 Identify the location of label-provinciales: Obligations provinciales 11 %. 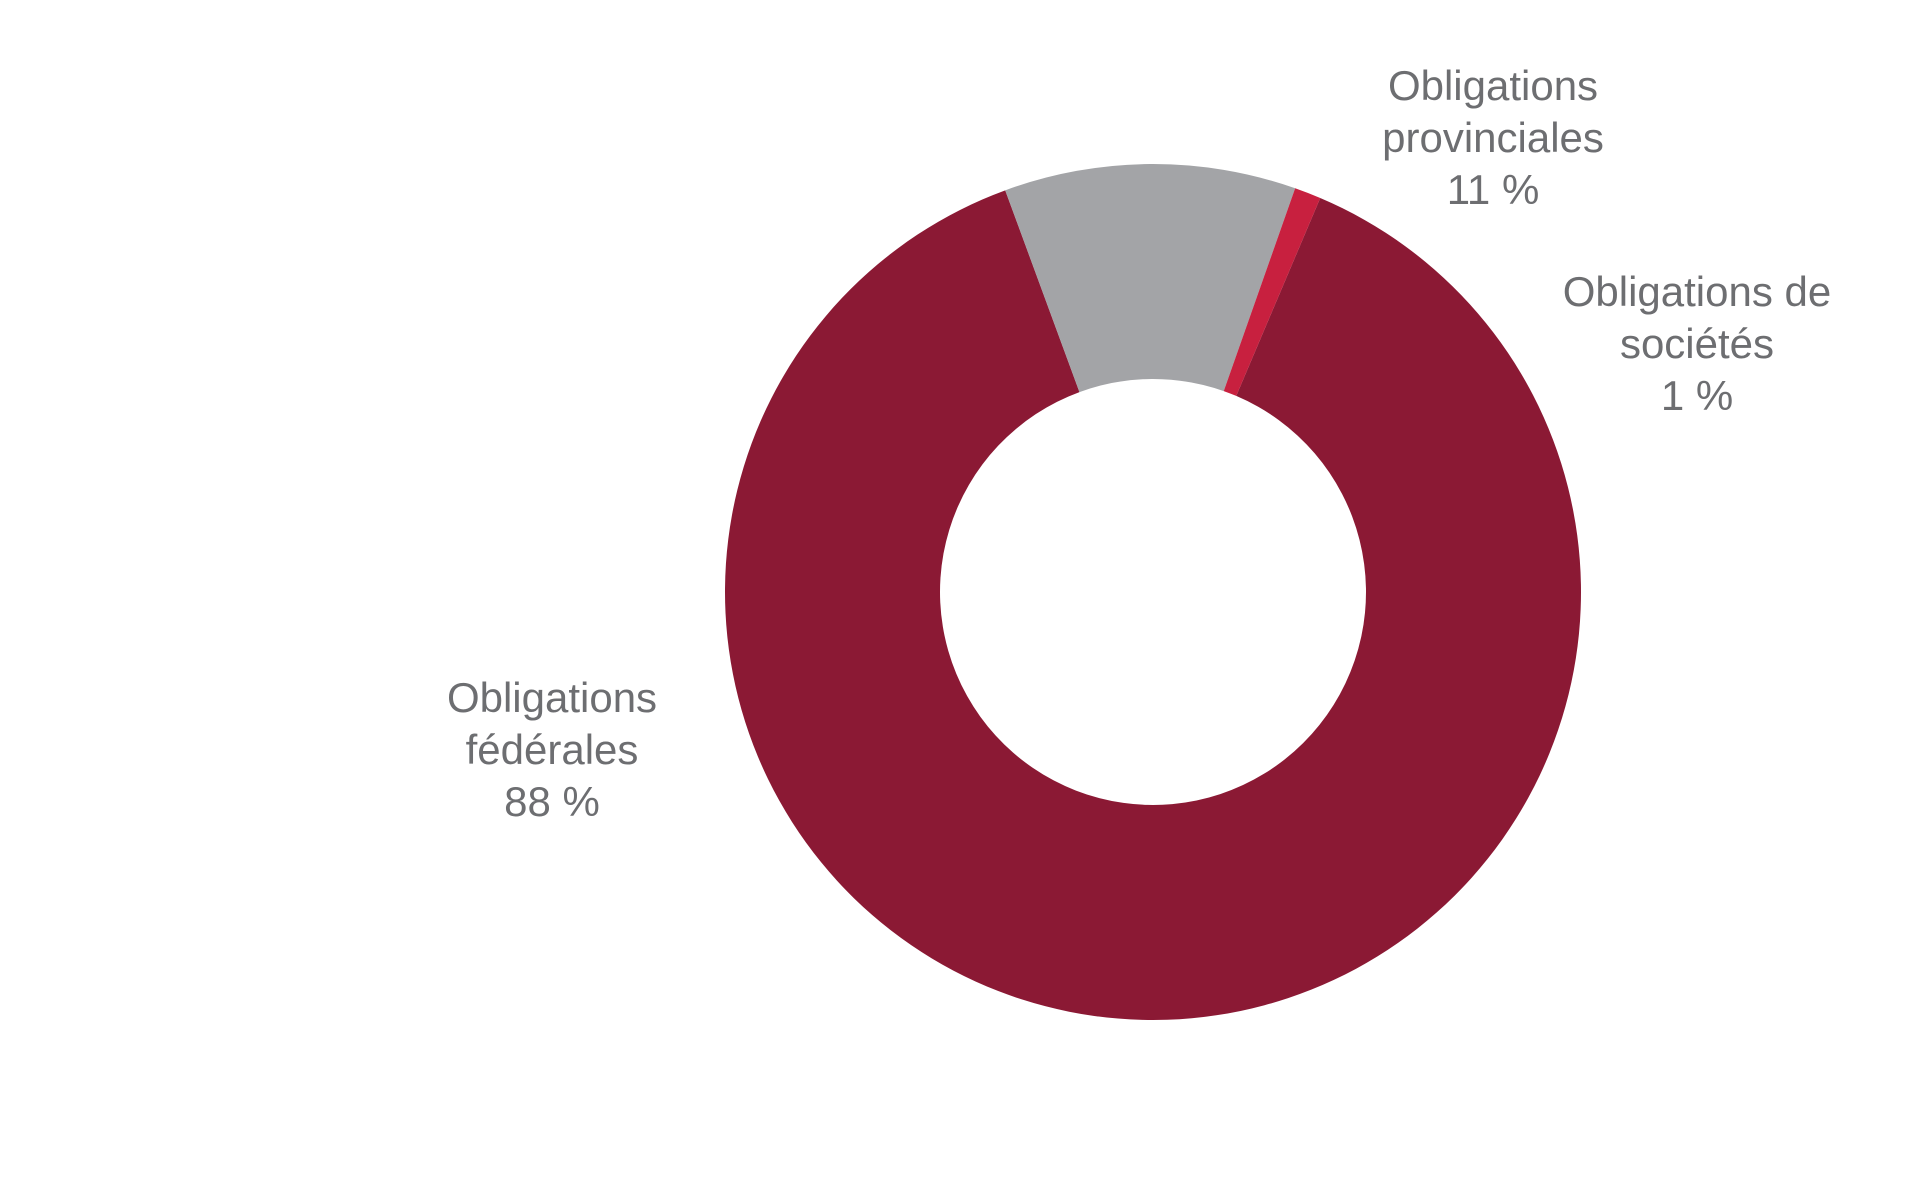
(1493, 137).